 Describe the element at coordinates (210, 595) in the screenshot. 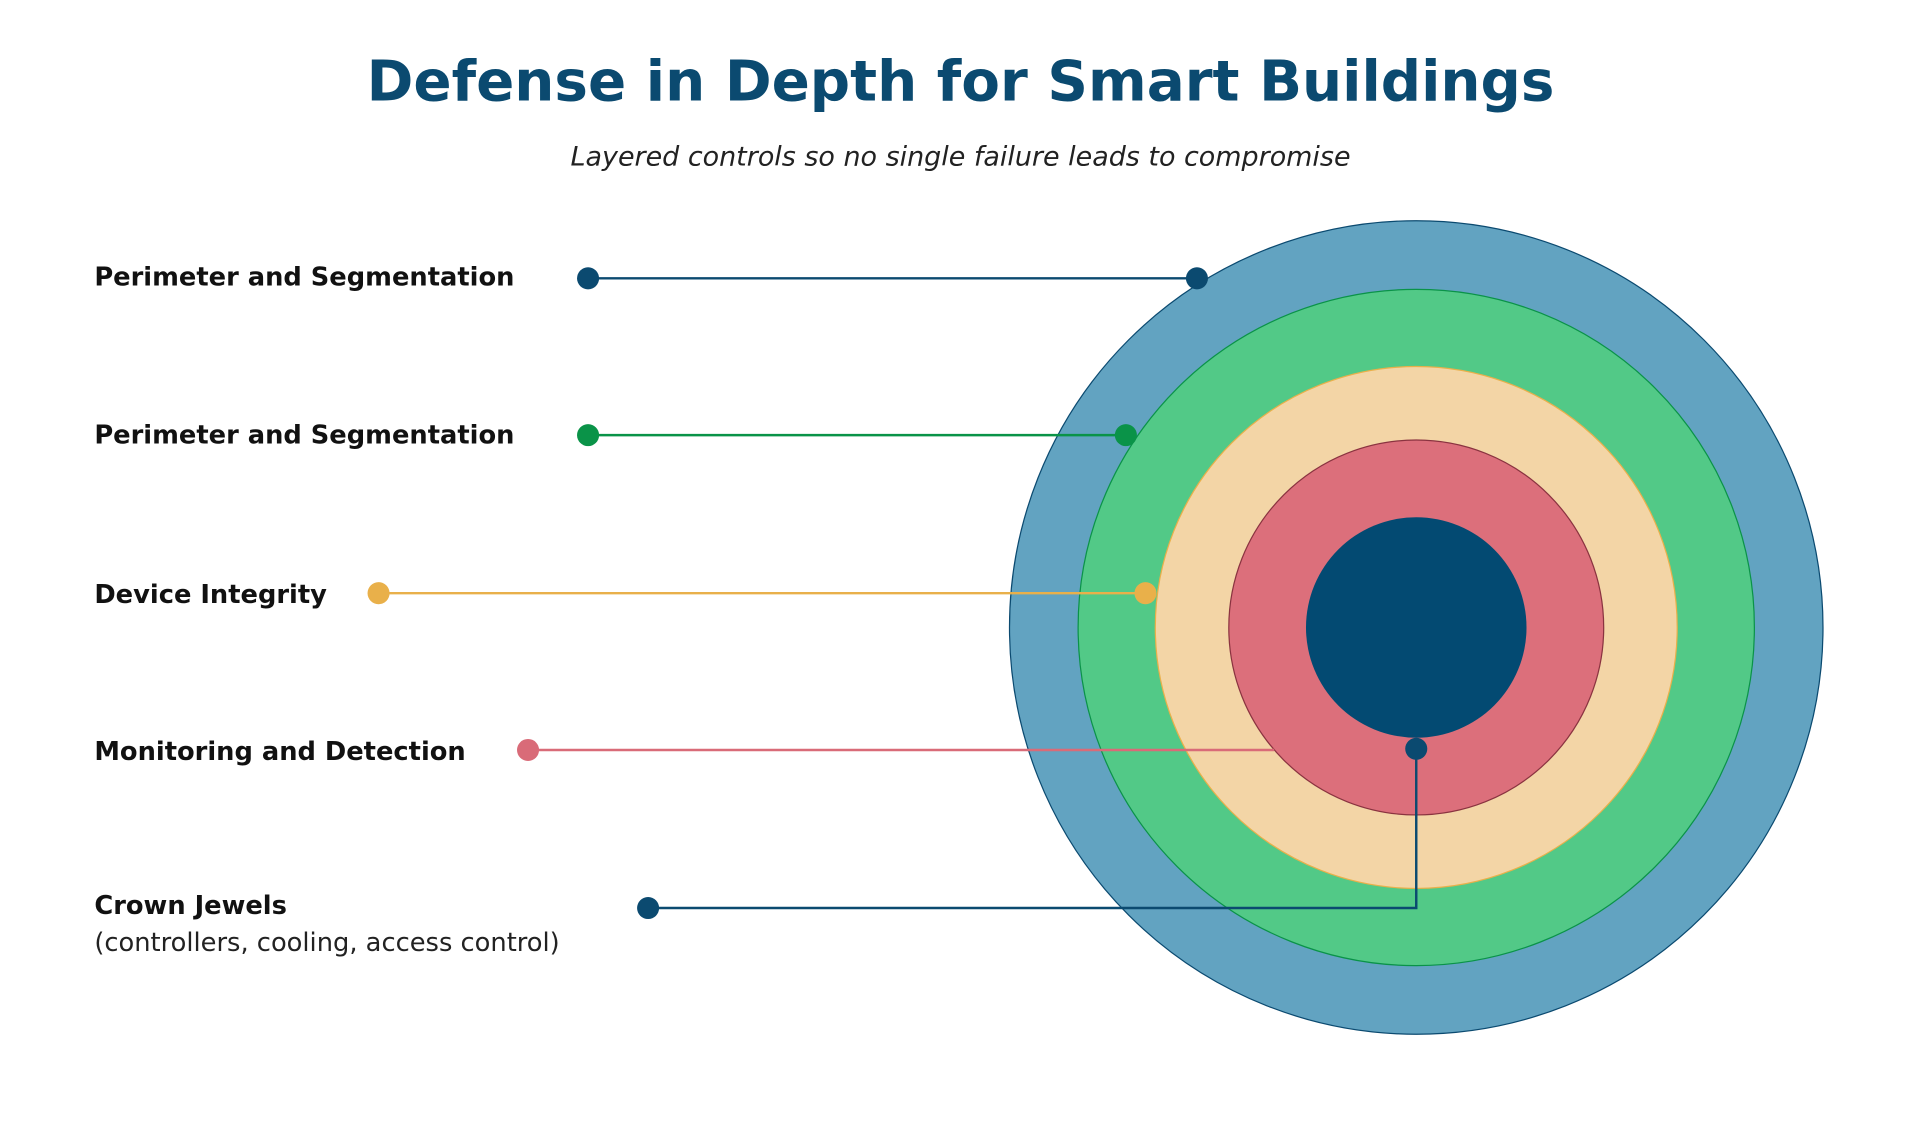

I see `layer-label: Device Integrity` at that location.